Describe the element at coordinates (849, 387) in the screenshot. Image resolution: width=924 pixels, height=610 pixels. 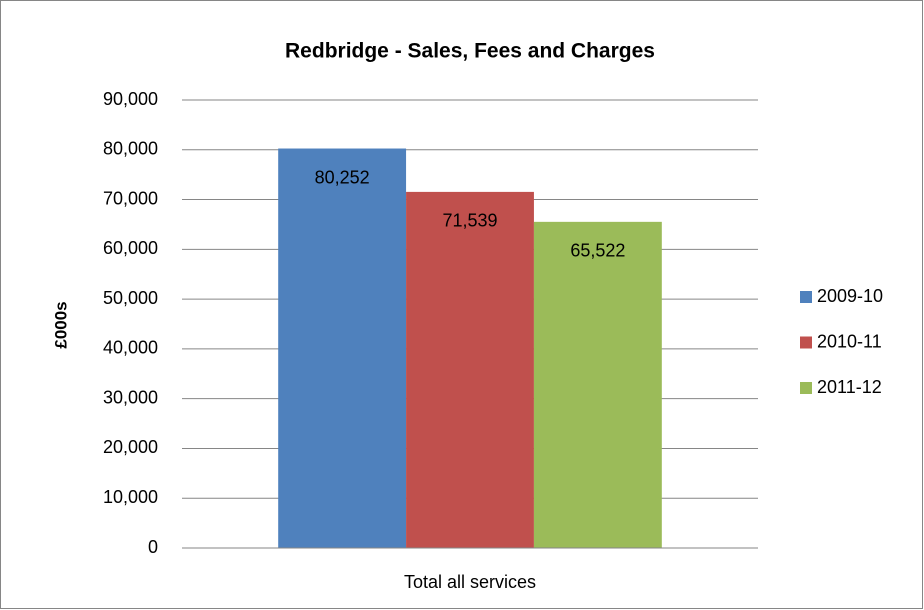
I see `legend-label: 2011-12` at that location.